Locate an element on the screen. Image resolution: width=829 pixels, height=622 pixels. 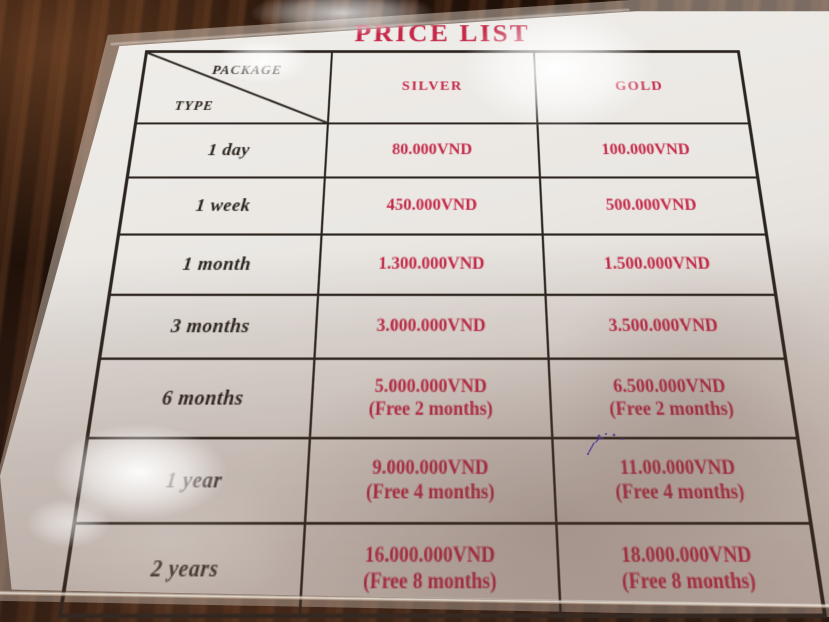
table-row: 1 day 80.000VND 100.000VND is located at coordinates (442, 149).